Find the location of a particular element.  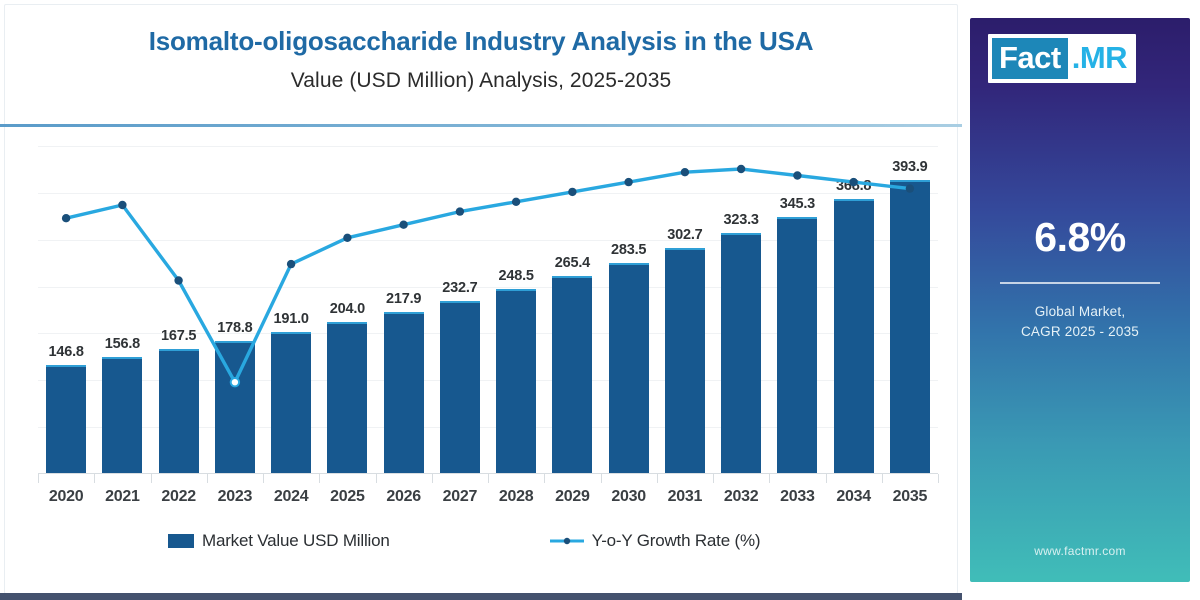

bar-slot: 232.7 is located at coordinates (460, 310).